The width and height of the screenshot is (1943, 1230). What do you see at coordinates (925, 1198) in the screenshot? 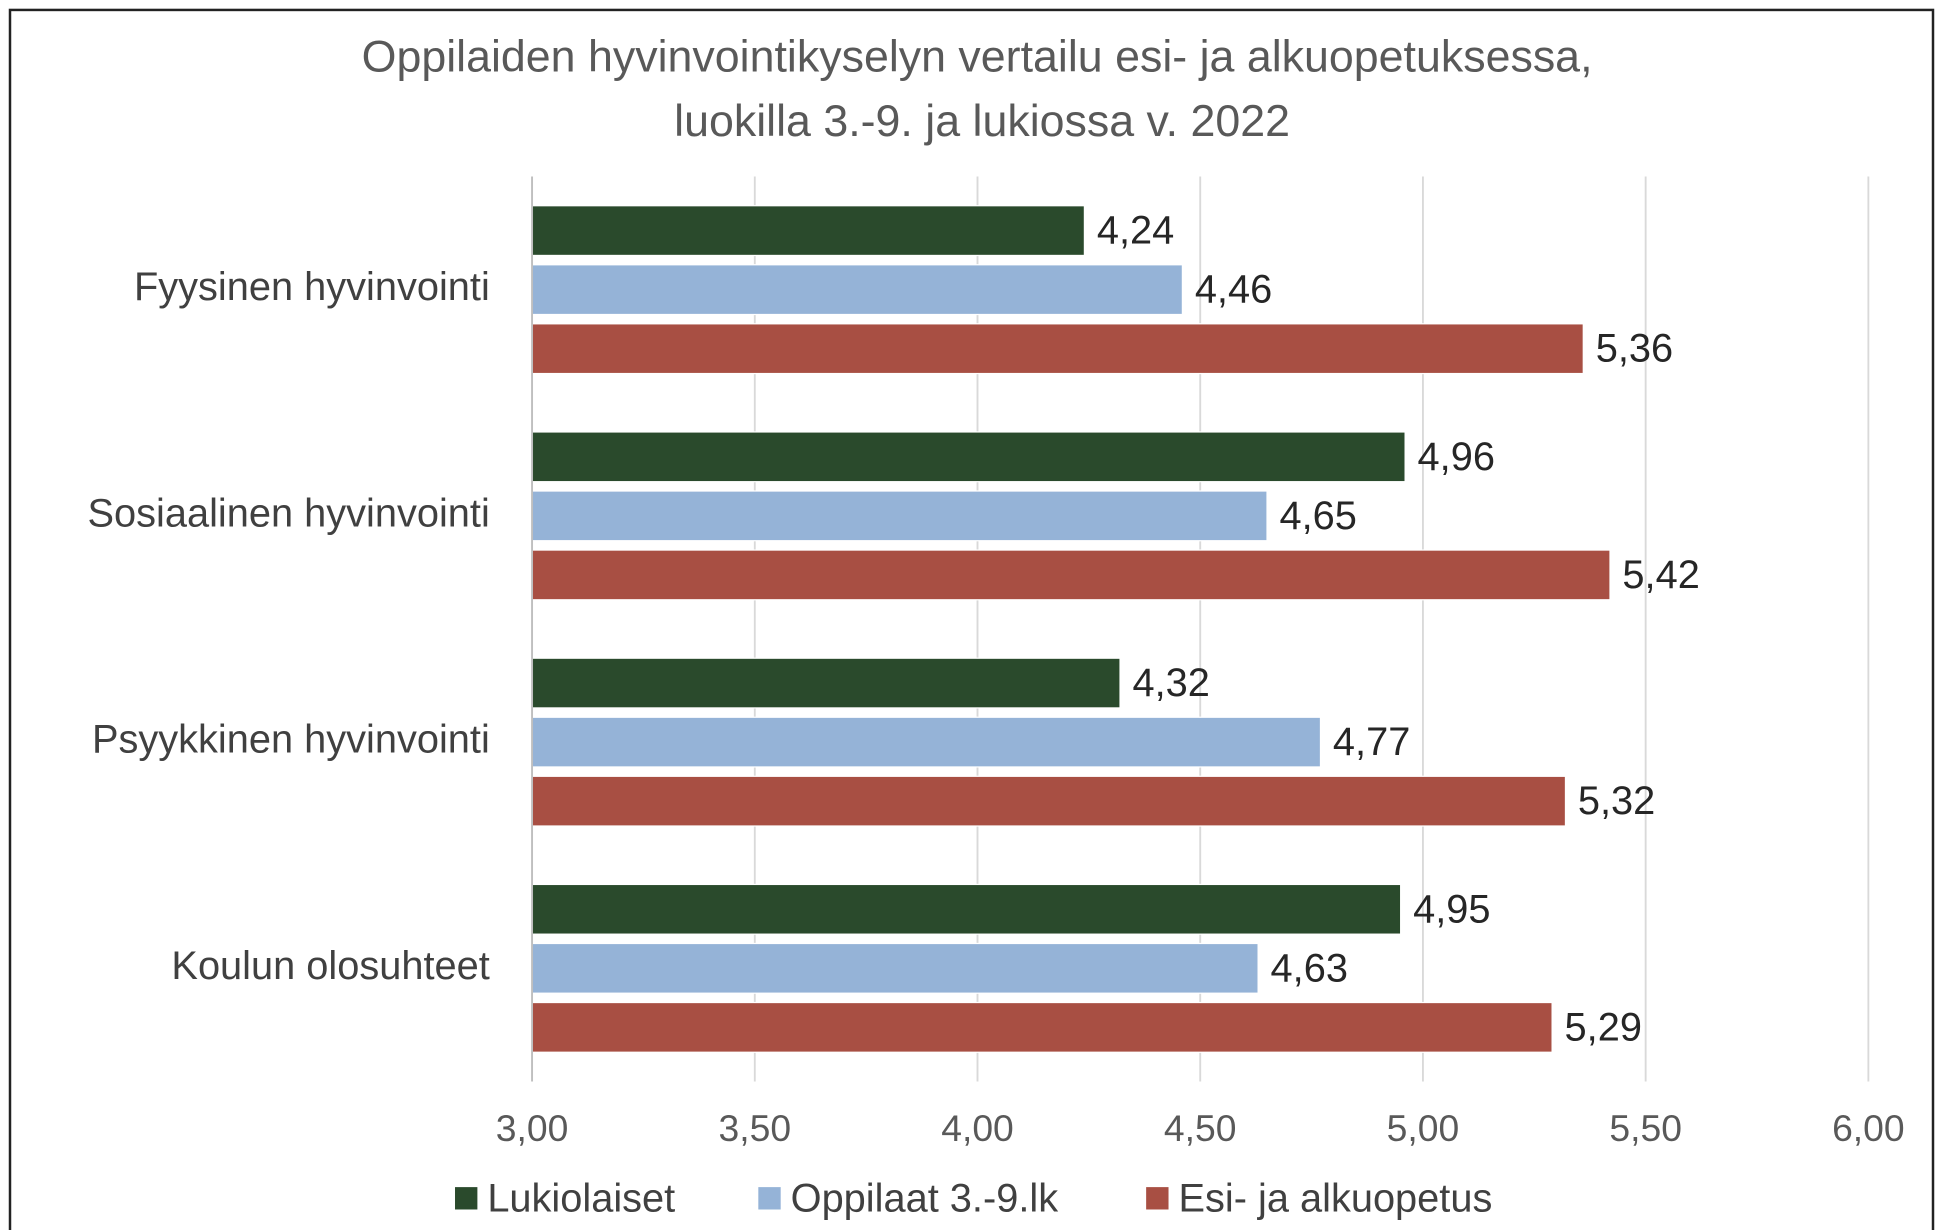
I see `legend-label: Oppilaat 3.-9.lk` at bounding box center [925, 1198].